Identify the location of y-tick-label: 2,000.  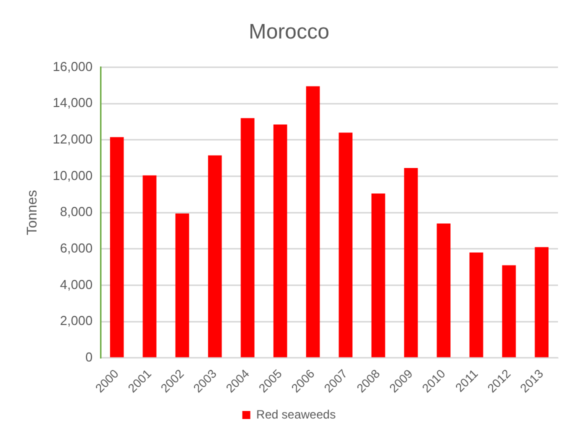
(76, 320).